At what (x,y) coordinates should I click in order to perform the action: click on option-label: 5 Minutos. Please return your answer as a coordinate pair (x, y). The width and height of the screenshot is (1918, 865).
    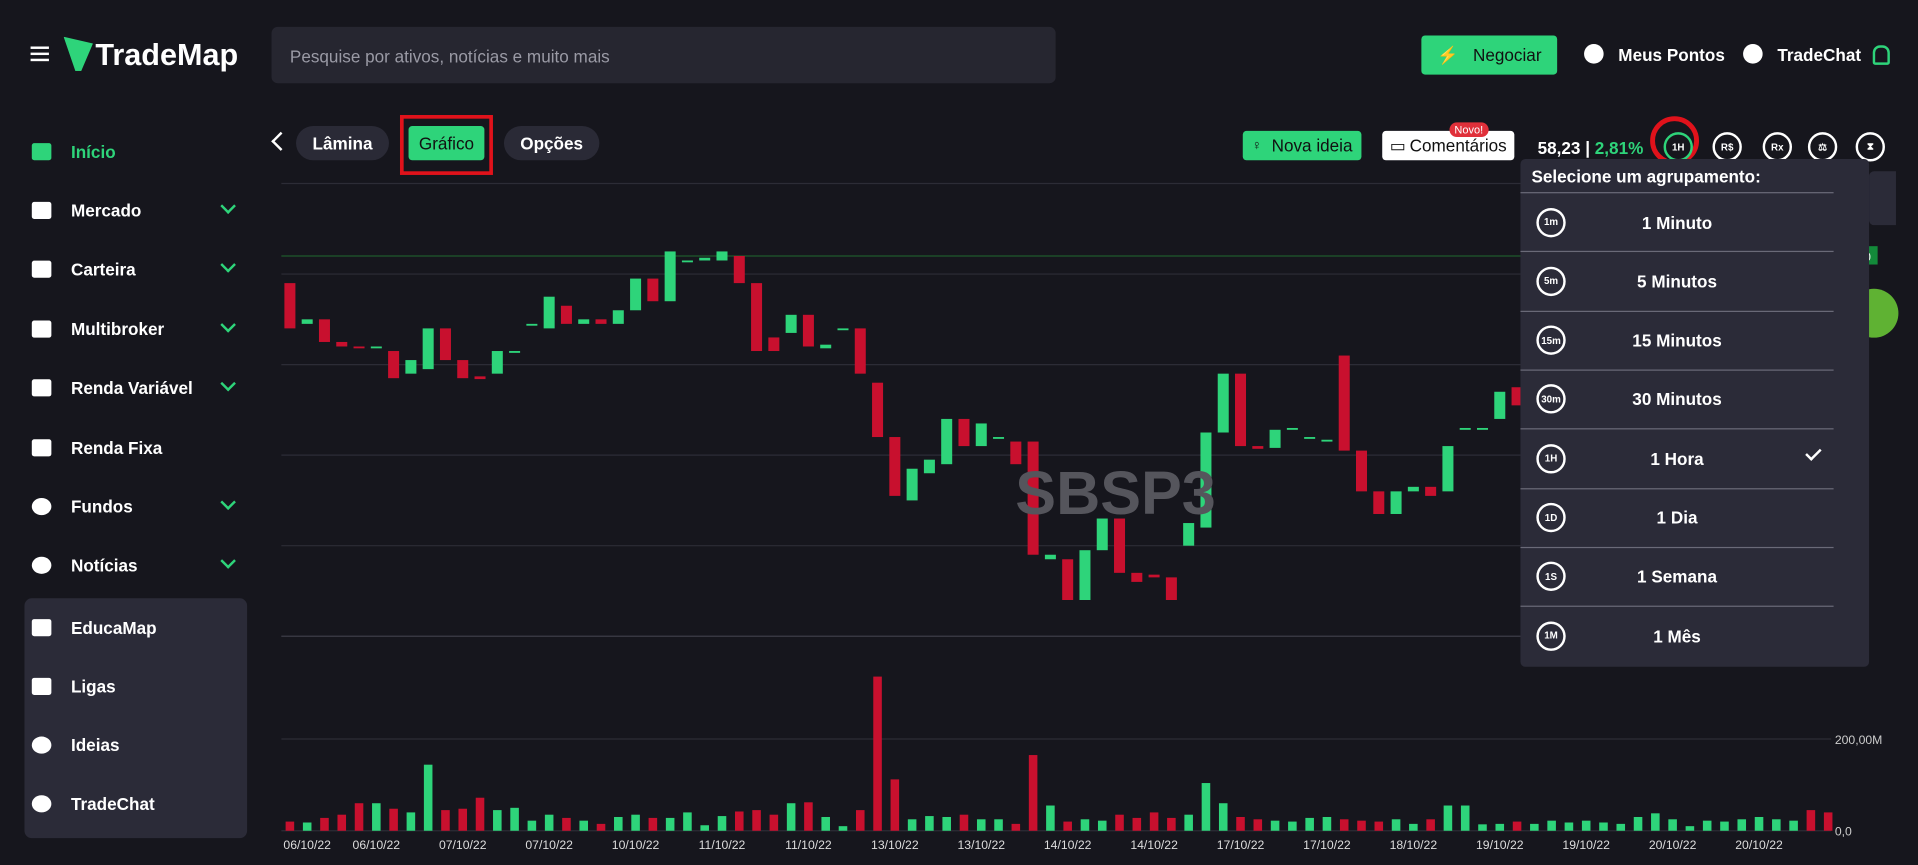
    Looking at the image, I should click on (1677, 281).